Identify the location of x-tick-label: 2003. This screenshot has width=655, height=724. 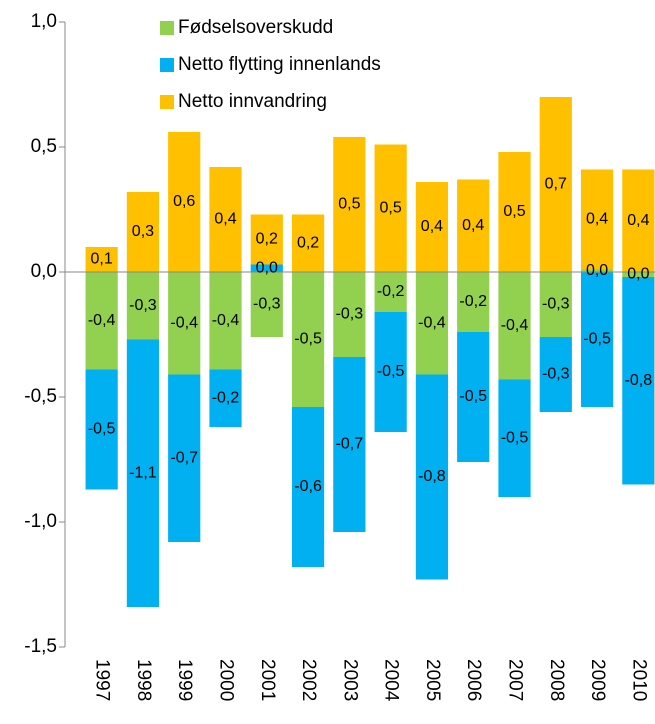
(349, 680).